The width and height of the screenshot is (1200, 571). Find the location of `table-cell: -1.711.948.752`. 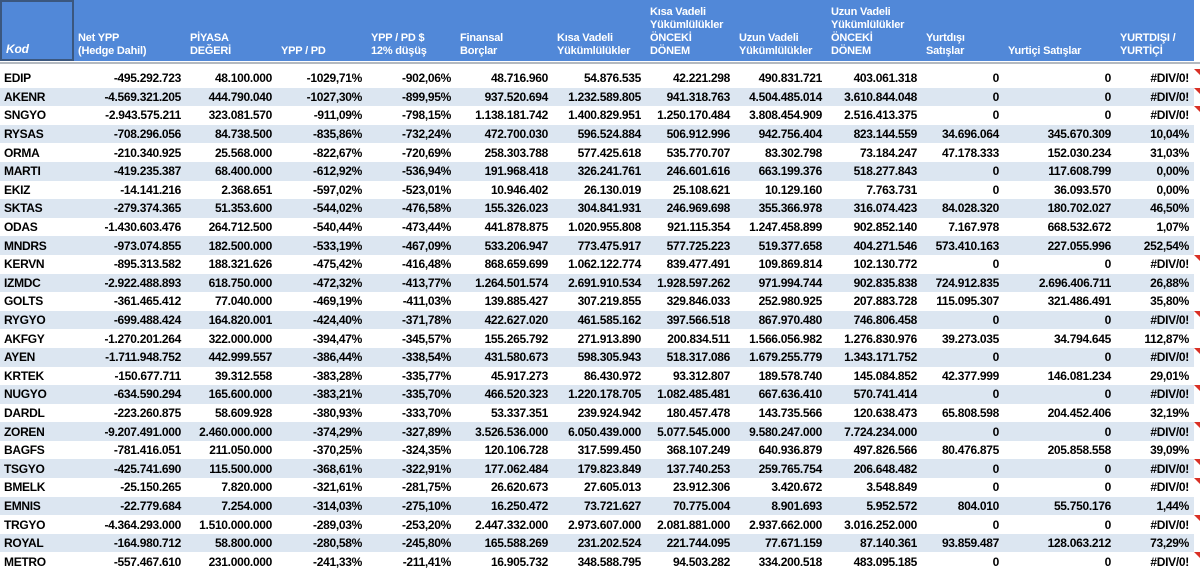

table-cell: -1.711.948.752 is located at coordinates (143, 357).